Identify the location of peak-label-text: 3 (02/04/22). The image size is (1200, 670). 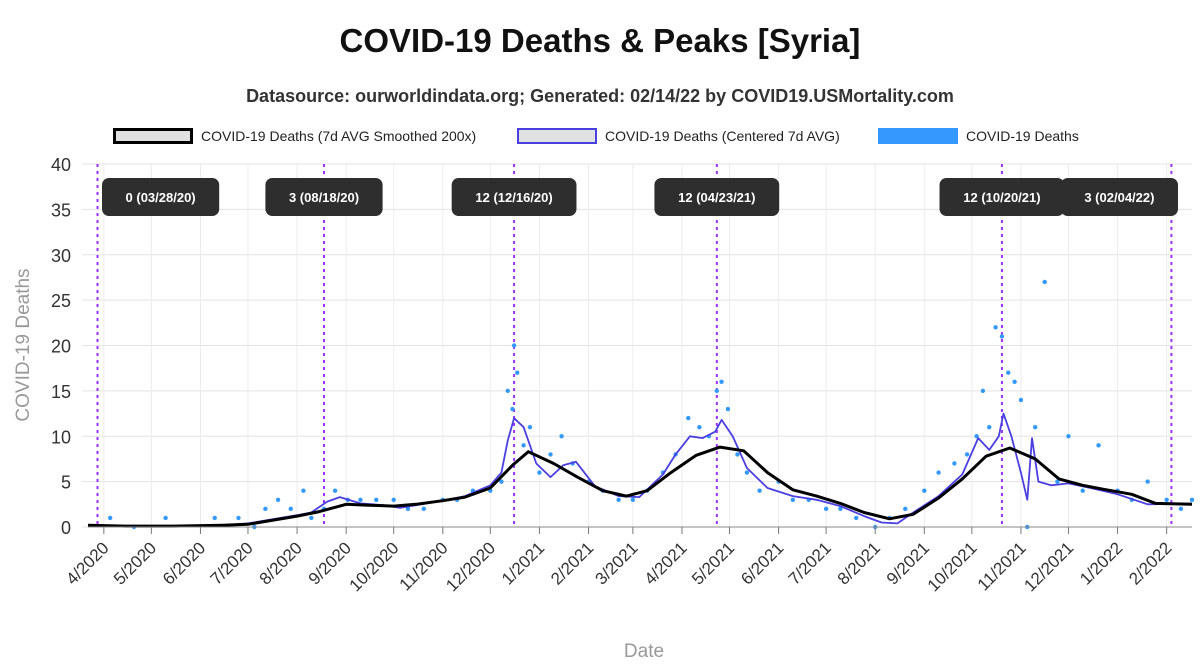
(1119, 197).